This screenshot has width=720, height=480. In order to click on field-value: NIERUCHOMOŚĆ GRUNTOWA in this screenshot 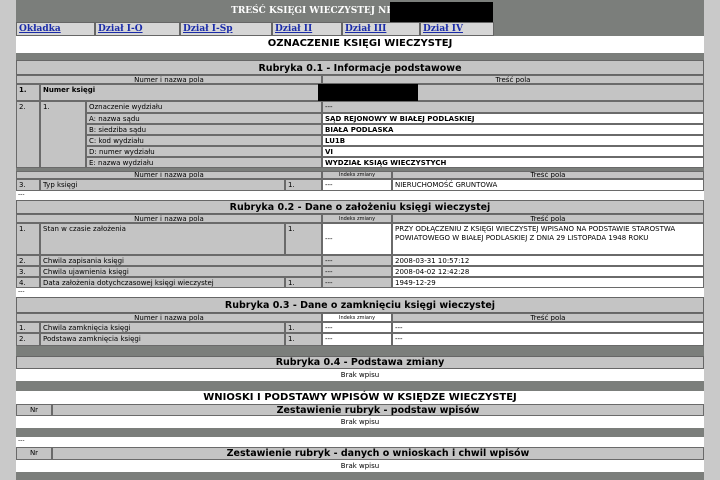, I will do `click(548, 185)`.